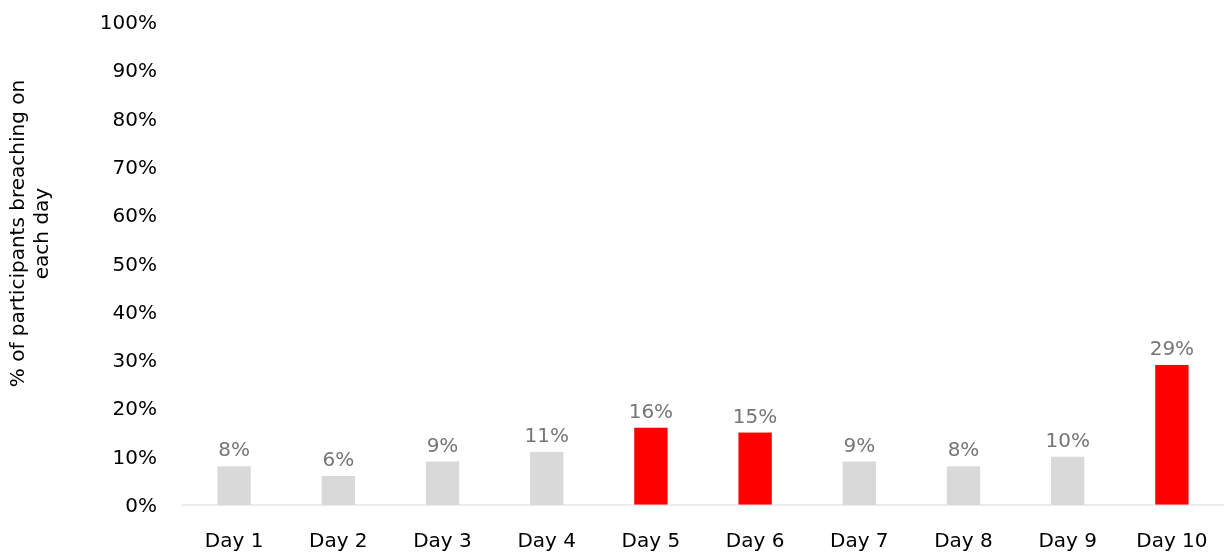  Describe the element at coordinates (755, 540) in the screenshot. I see `x-tick-label: Day 6` at that location.